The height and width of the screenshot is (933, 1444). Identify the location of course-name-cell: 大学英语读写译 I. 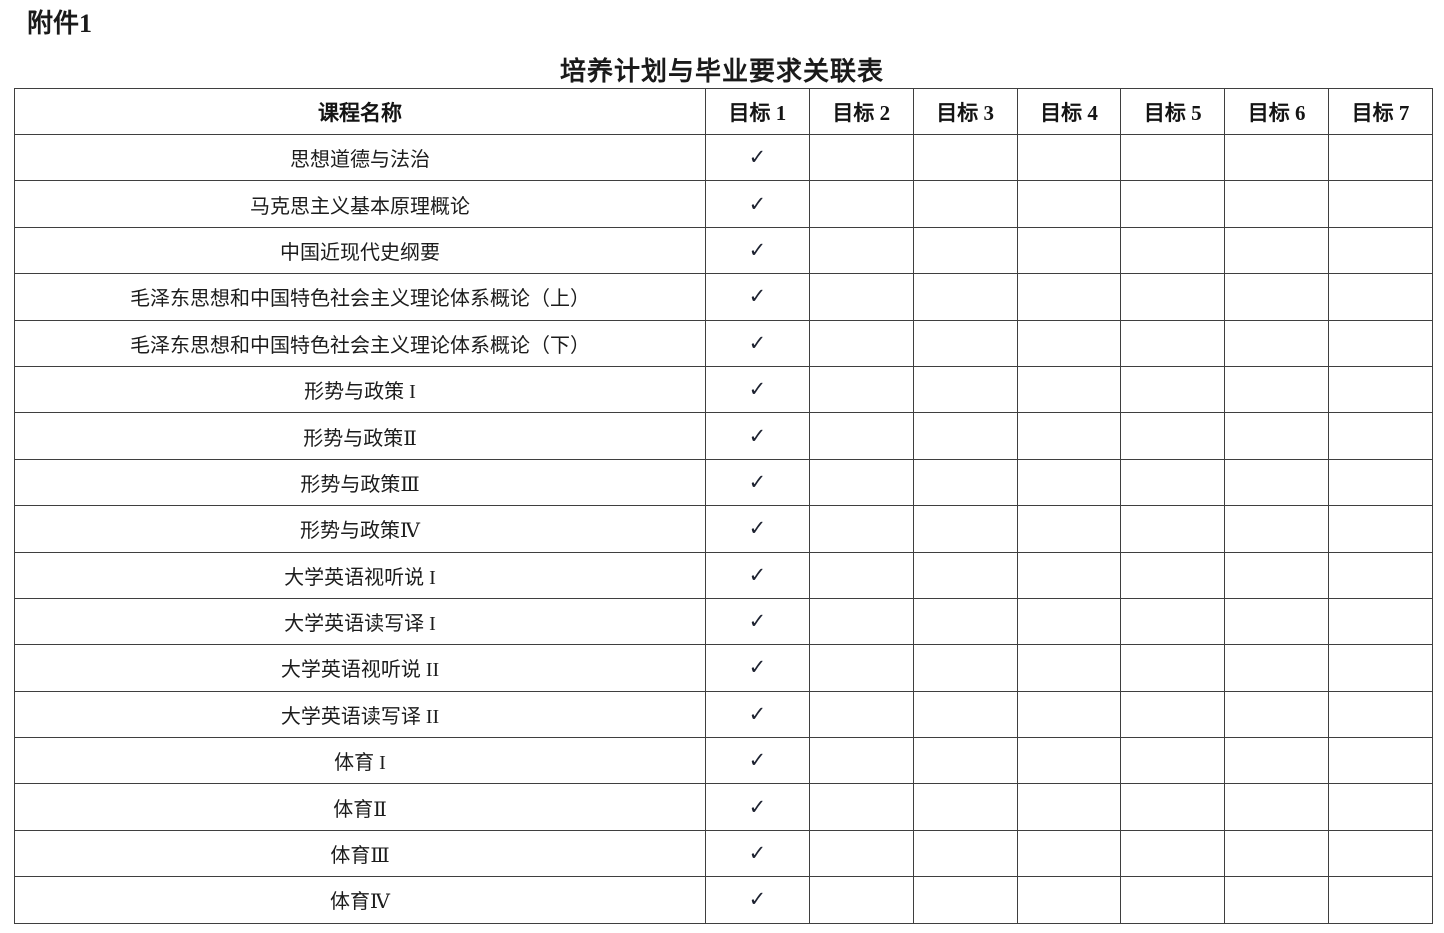
(360, 621).